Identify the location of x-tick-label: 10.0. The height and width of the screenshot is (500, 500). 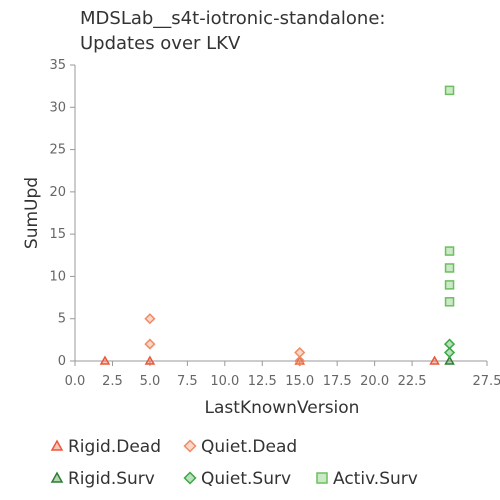
(224, 381).